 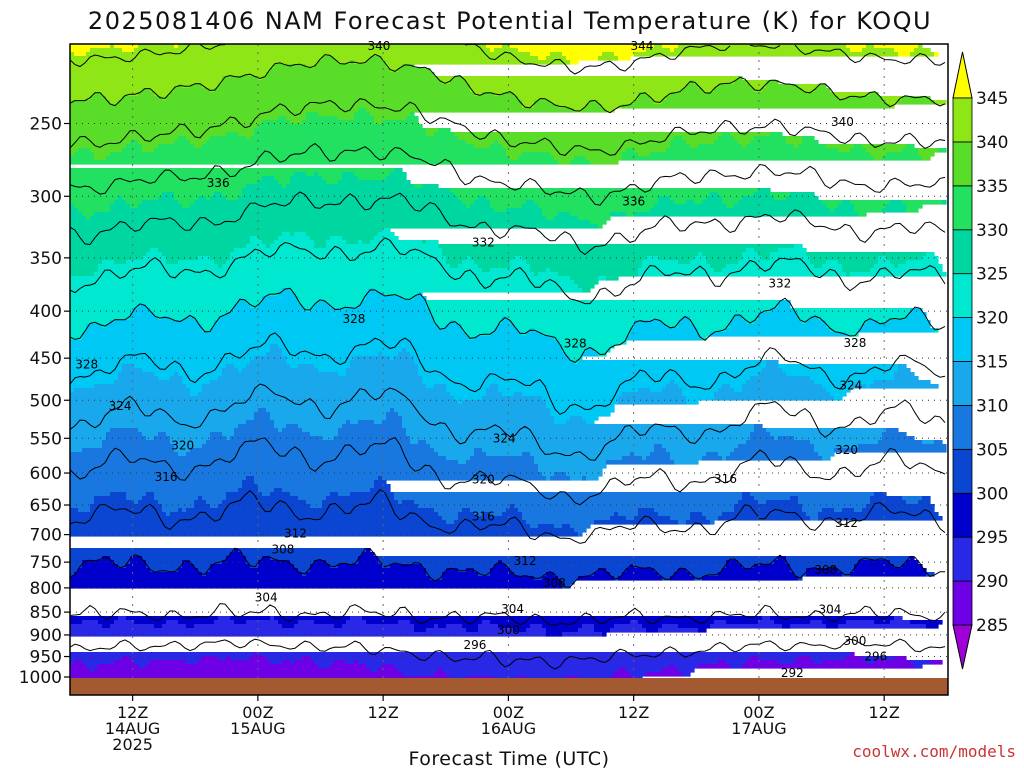 I want to click on x-tick-label: 12Z, so click(x=382, y=712).